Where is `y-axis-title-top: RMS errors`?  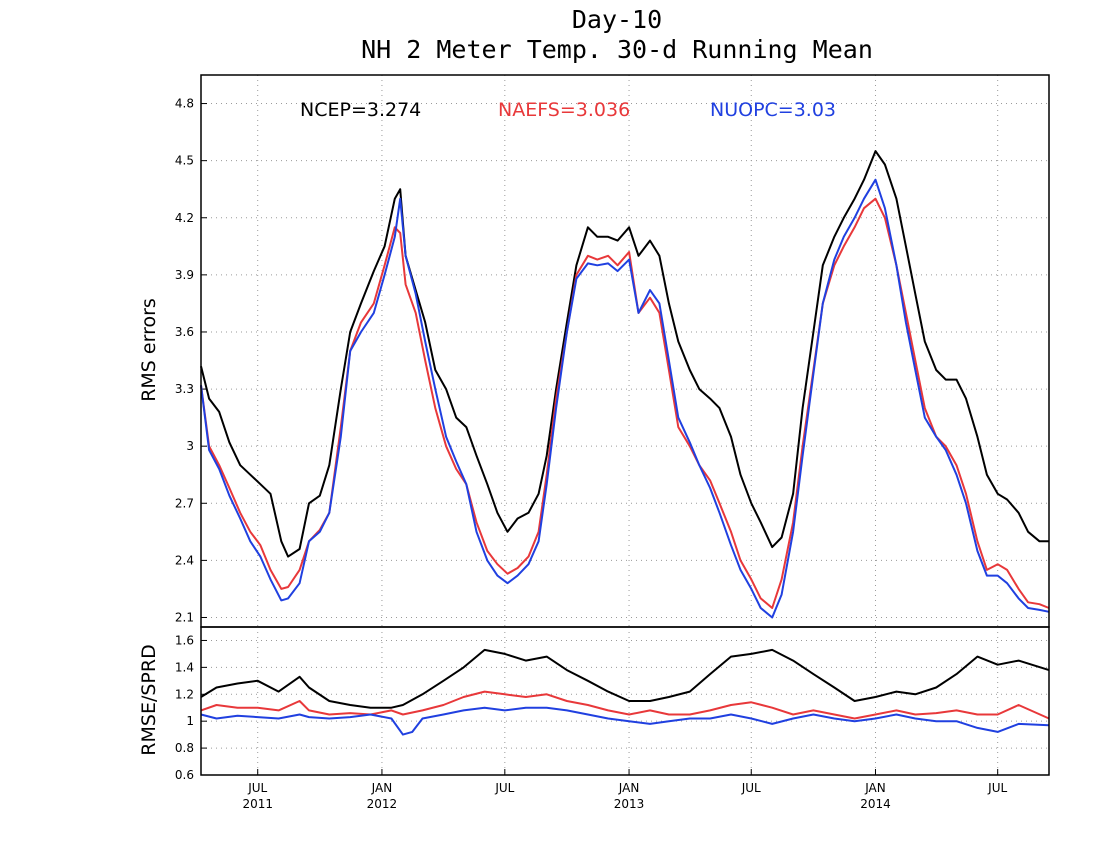
y-axis-title-top: RMS errors is located at coordinates (149, 350).